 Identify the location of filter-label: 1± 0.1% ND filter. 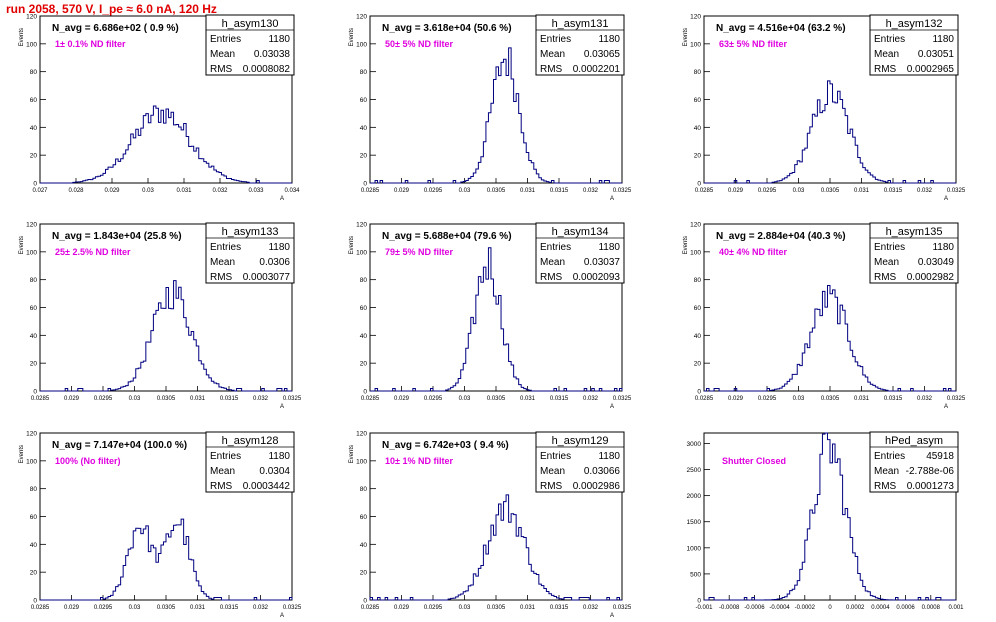
(90, 44).